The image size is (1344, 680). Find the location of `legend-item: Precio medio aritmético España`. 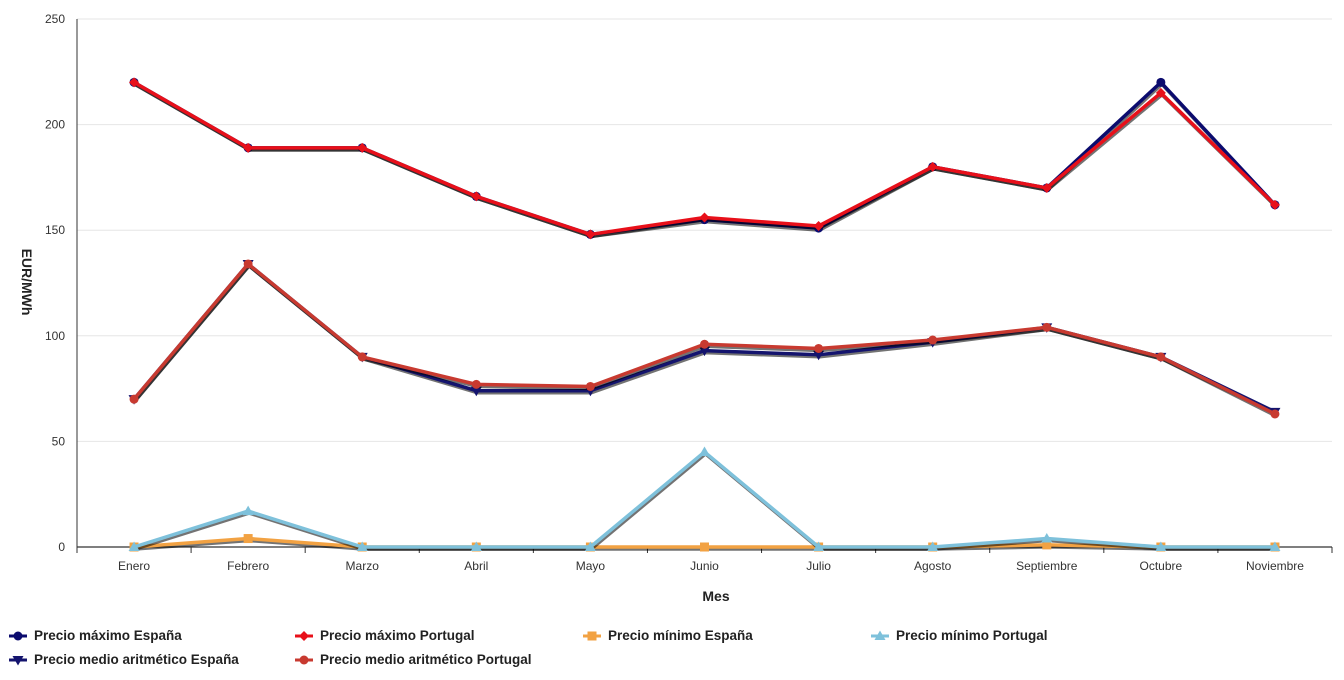

legend-item: Precio medio aritmético España is located at coordinates (123, 659).